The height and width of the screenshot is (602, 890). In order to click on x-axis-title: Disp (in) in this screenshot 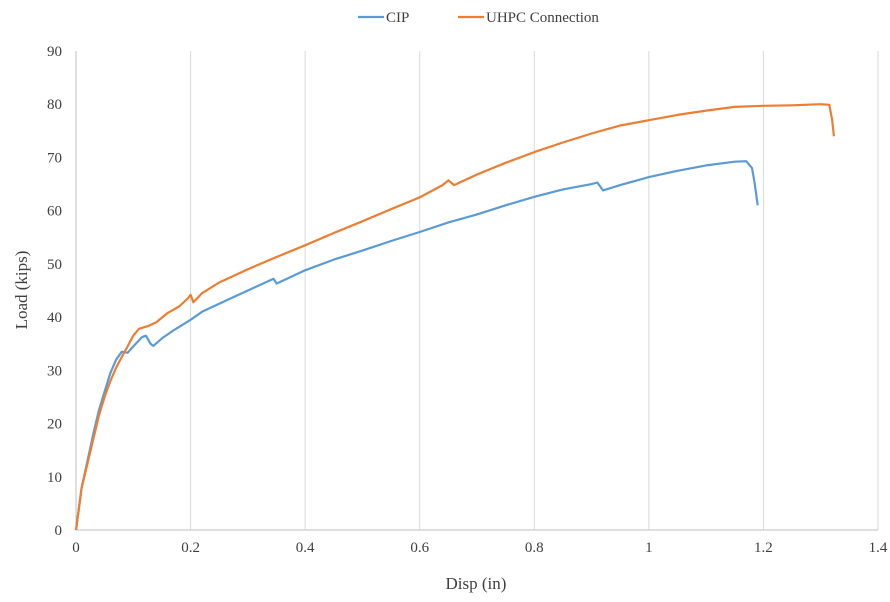, I will do `click(476, 583)`.